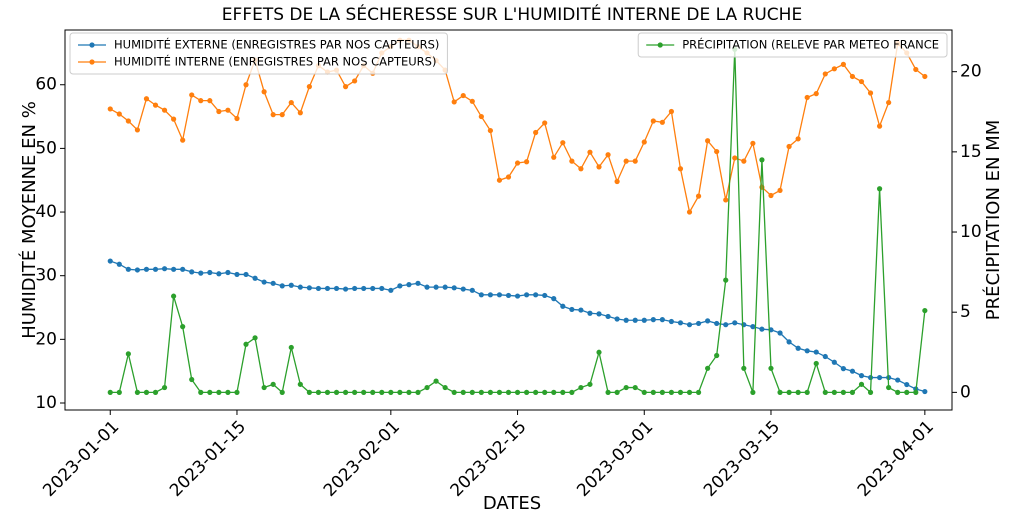 The image size is (1024, 531). What do you see at coordinates (965, 392) in the screenshot?
I see `y2-tick-label: 0` at bounding box center [965, 392].